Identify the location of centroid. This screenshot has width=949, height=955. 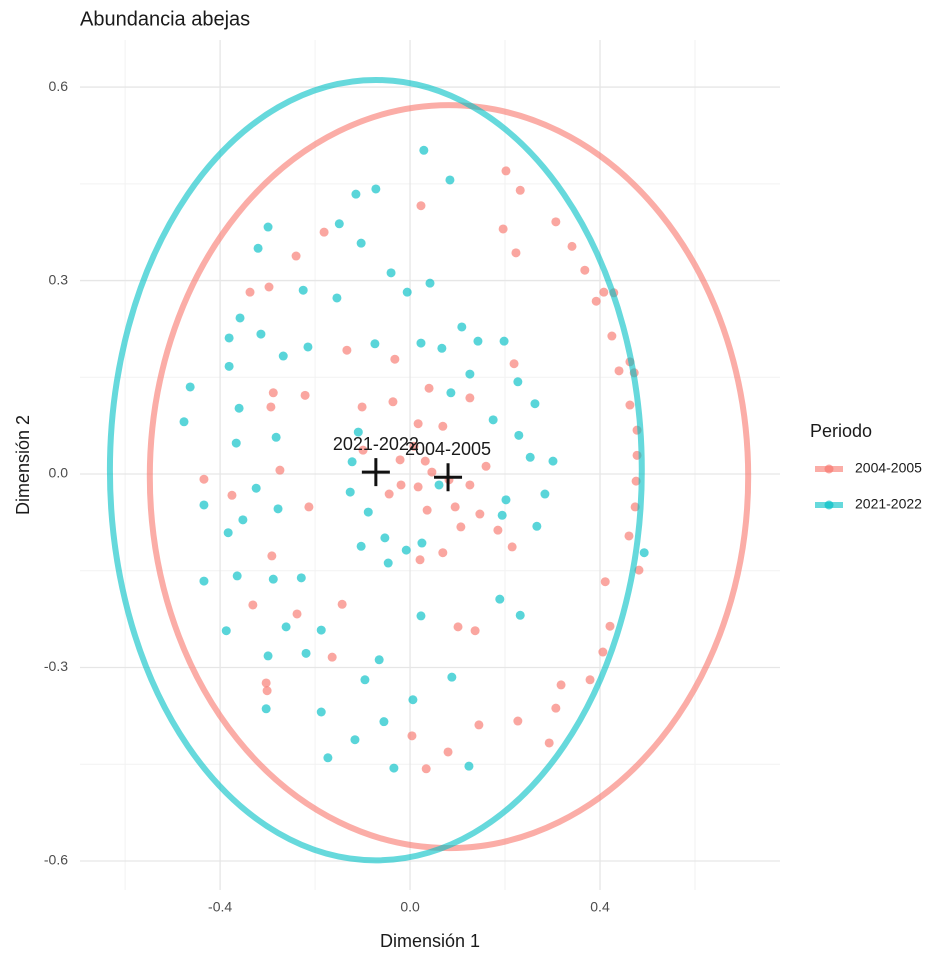
(448, 477).